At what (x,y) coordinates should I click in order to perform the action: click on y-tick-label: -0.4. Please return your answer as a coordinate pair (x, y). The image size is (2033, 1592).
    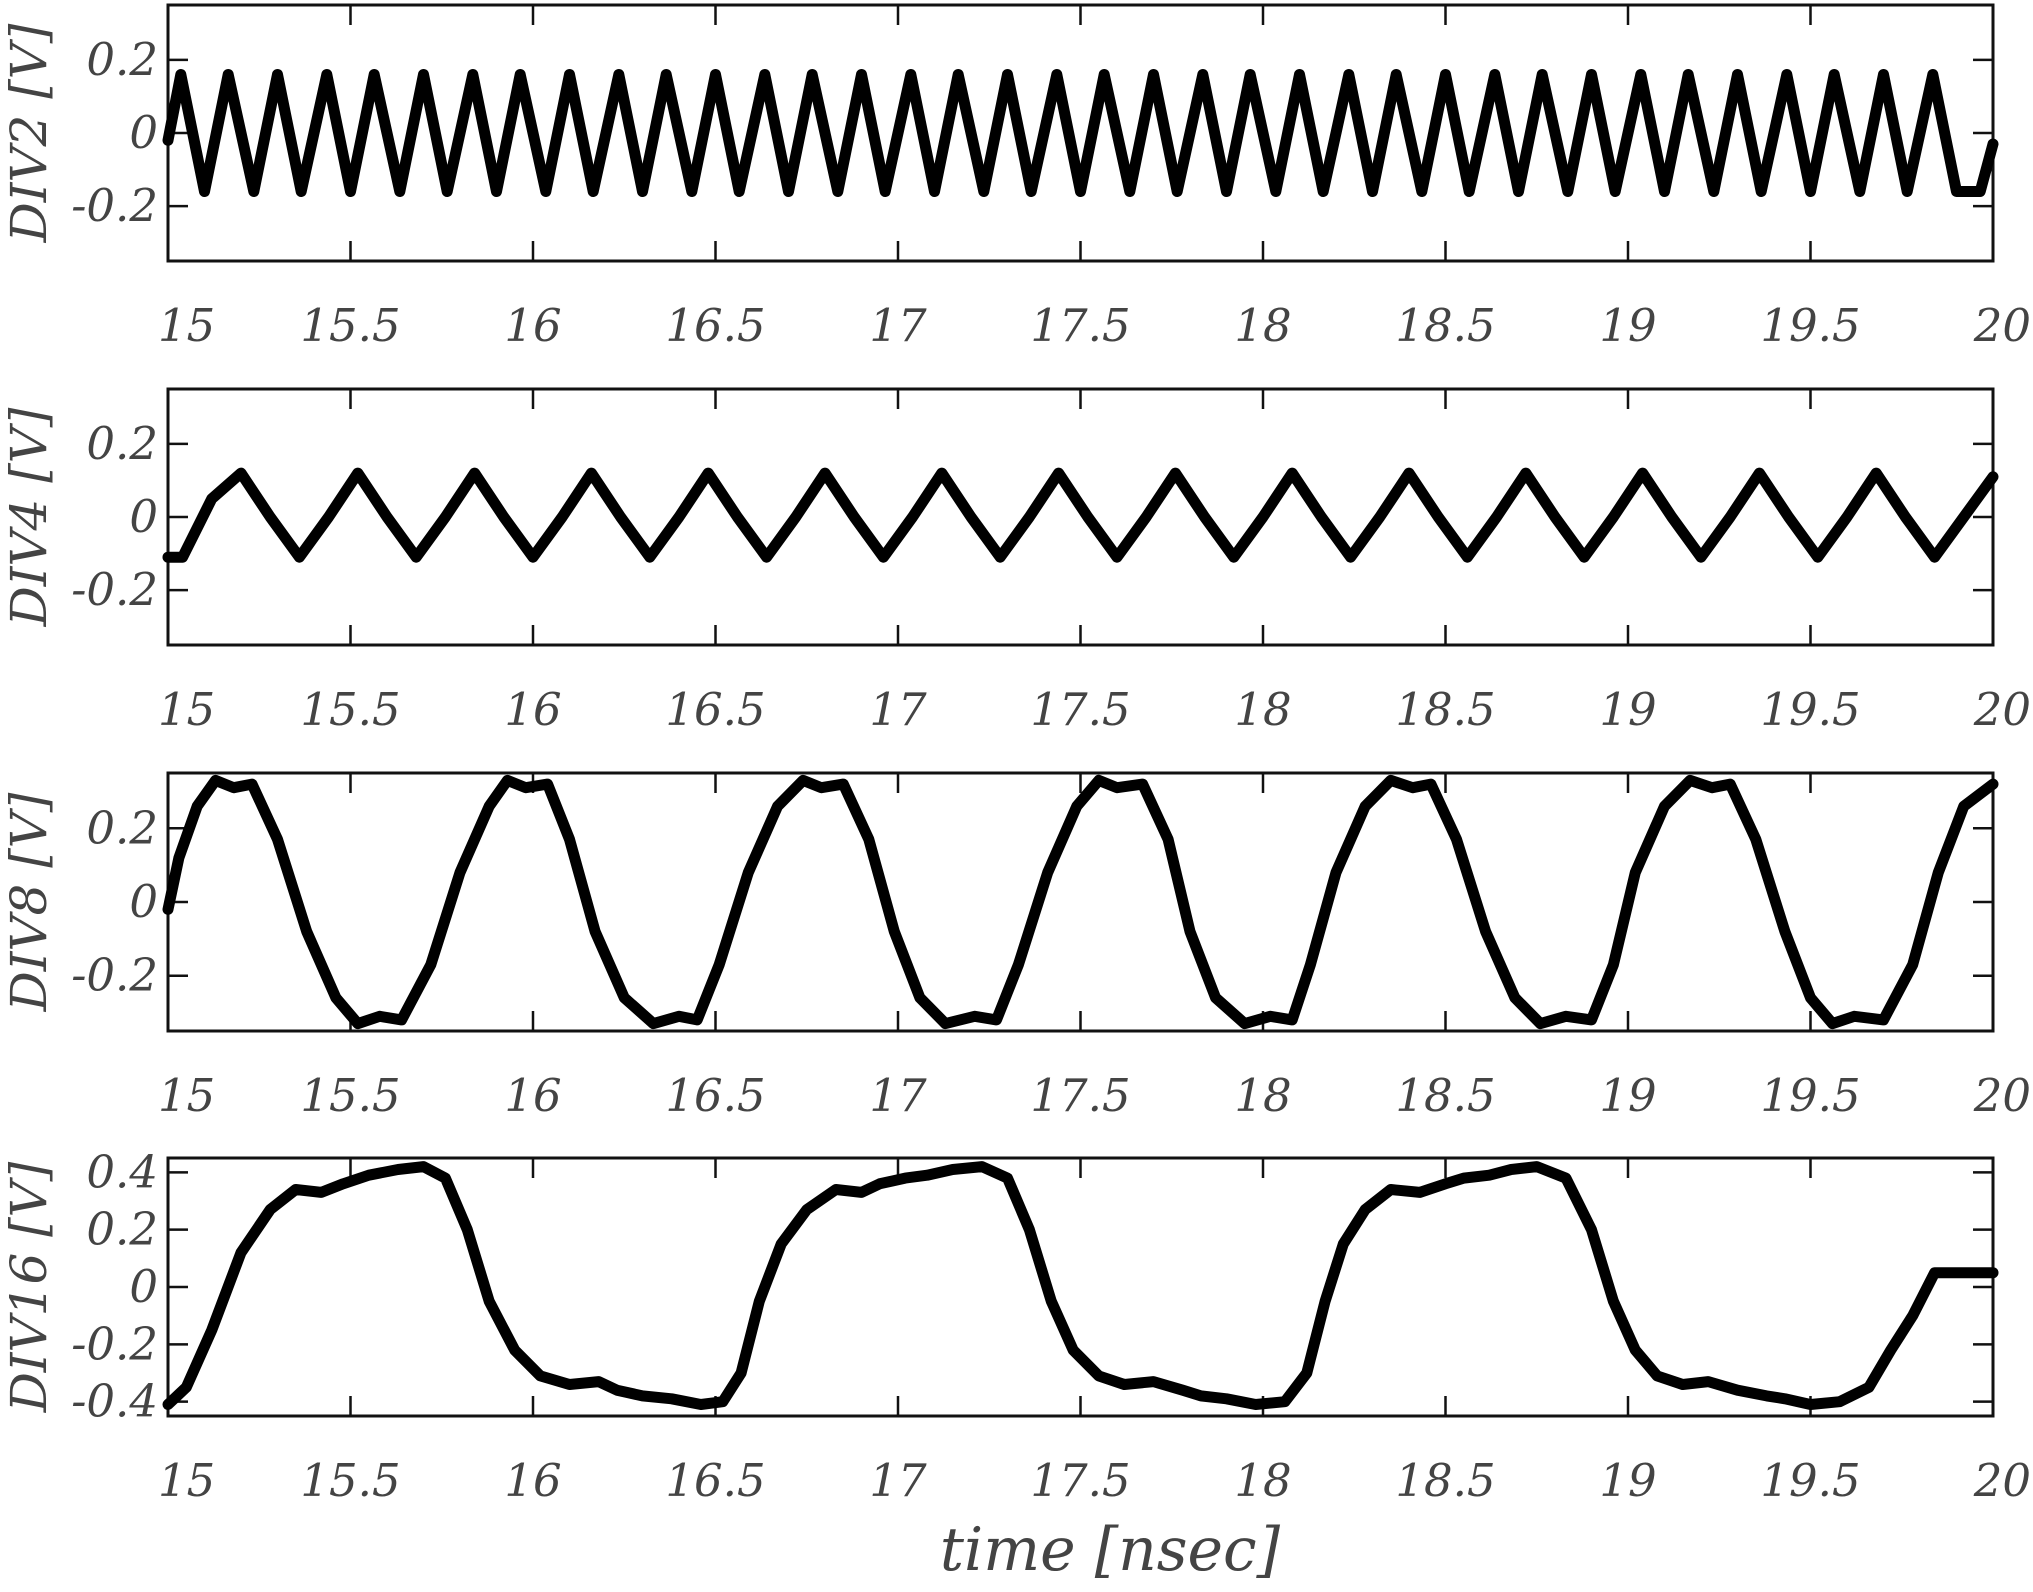
    Looking at the image, I should click on (114, 1401).